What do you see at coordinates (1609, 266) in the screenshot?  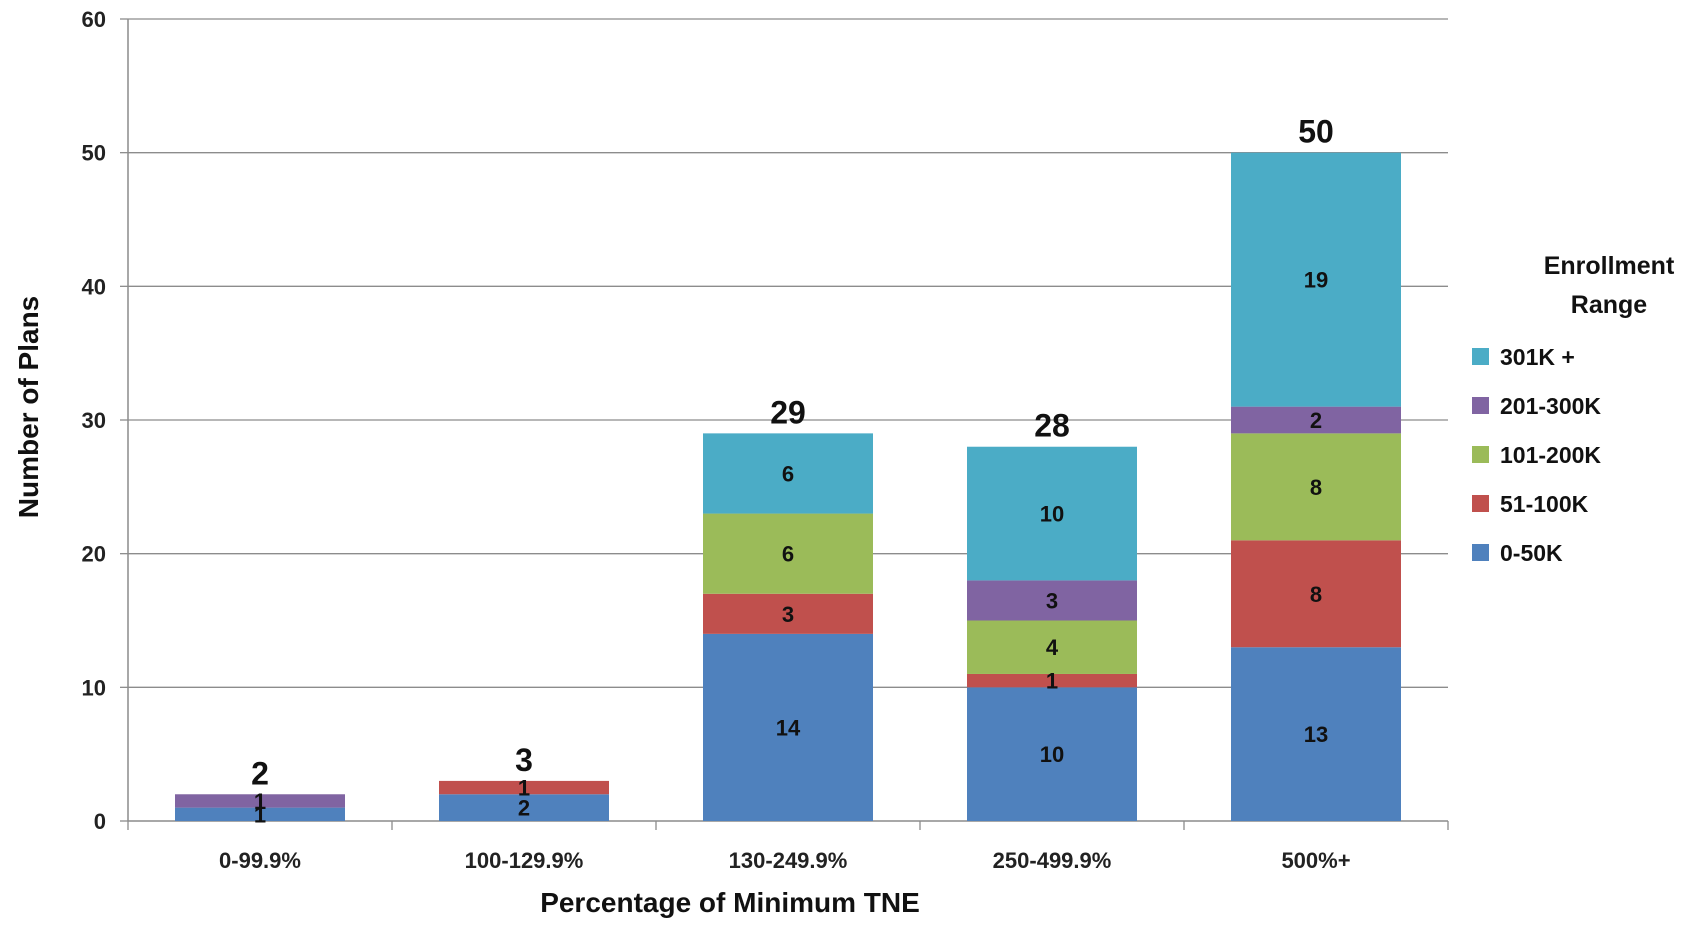 I see `legend-title-line: Enrollment` at bounding box center [1609, 266].